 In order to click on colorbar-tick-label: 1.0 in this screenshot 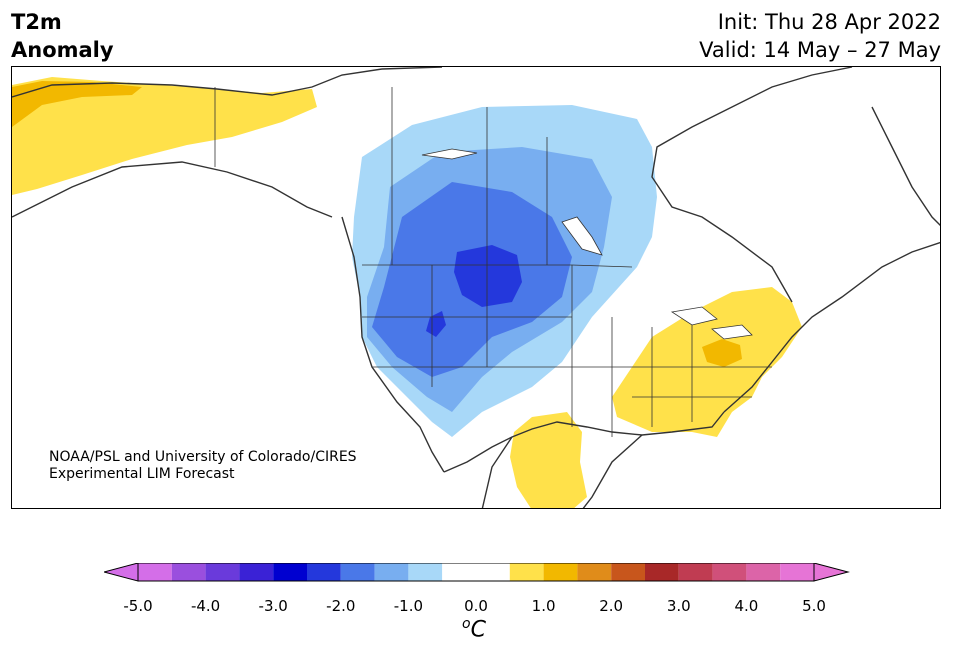, I will do `click(543, 606)`.